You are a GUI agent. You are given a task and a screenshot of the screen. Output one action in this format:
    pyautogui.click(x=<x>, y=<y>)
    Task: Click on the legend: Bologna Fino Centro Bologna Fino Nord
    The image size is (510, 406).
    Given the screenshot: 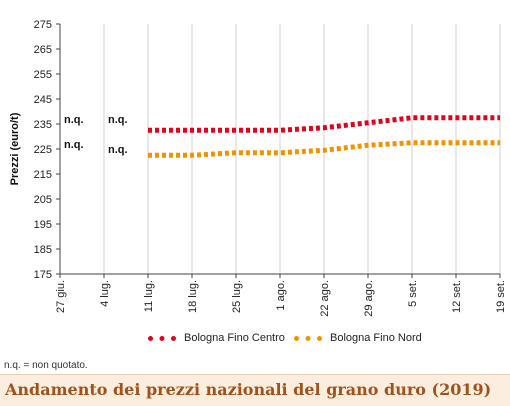 What is the action you would take?
    pyautogui.click(x=255, y=341)
    